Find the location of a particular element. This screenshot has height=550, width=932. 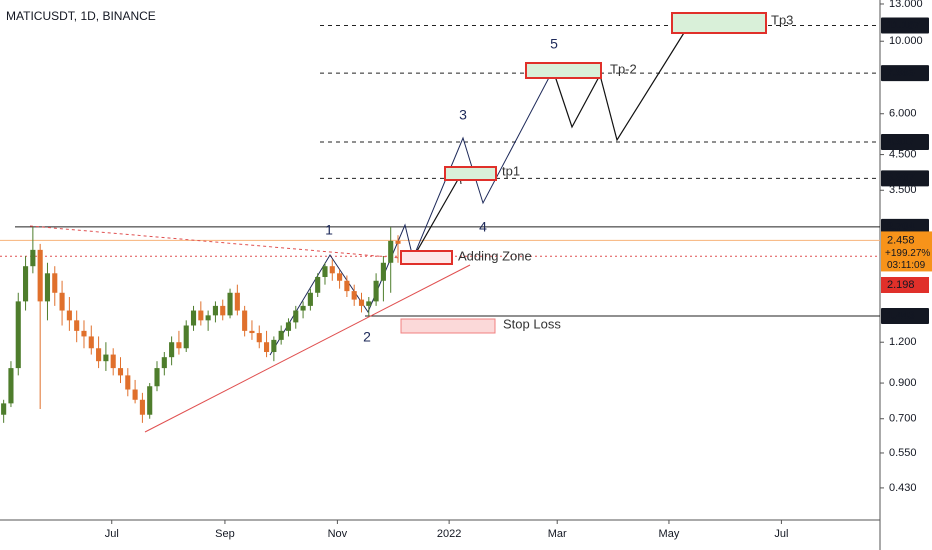

resistance-line is located at coordinates (215, 242).